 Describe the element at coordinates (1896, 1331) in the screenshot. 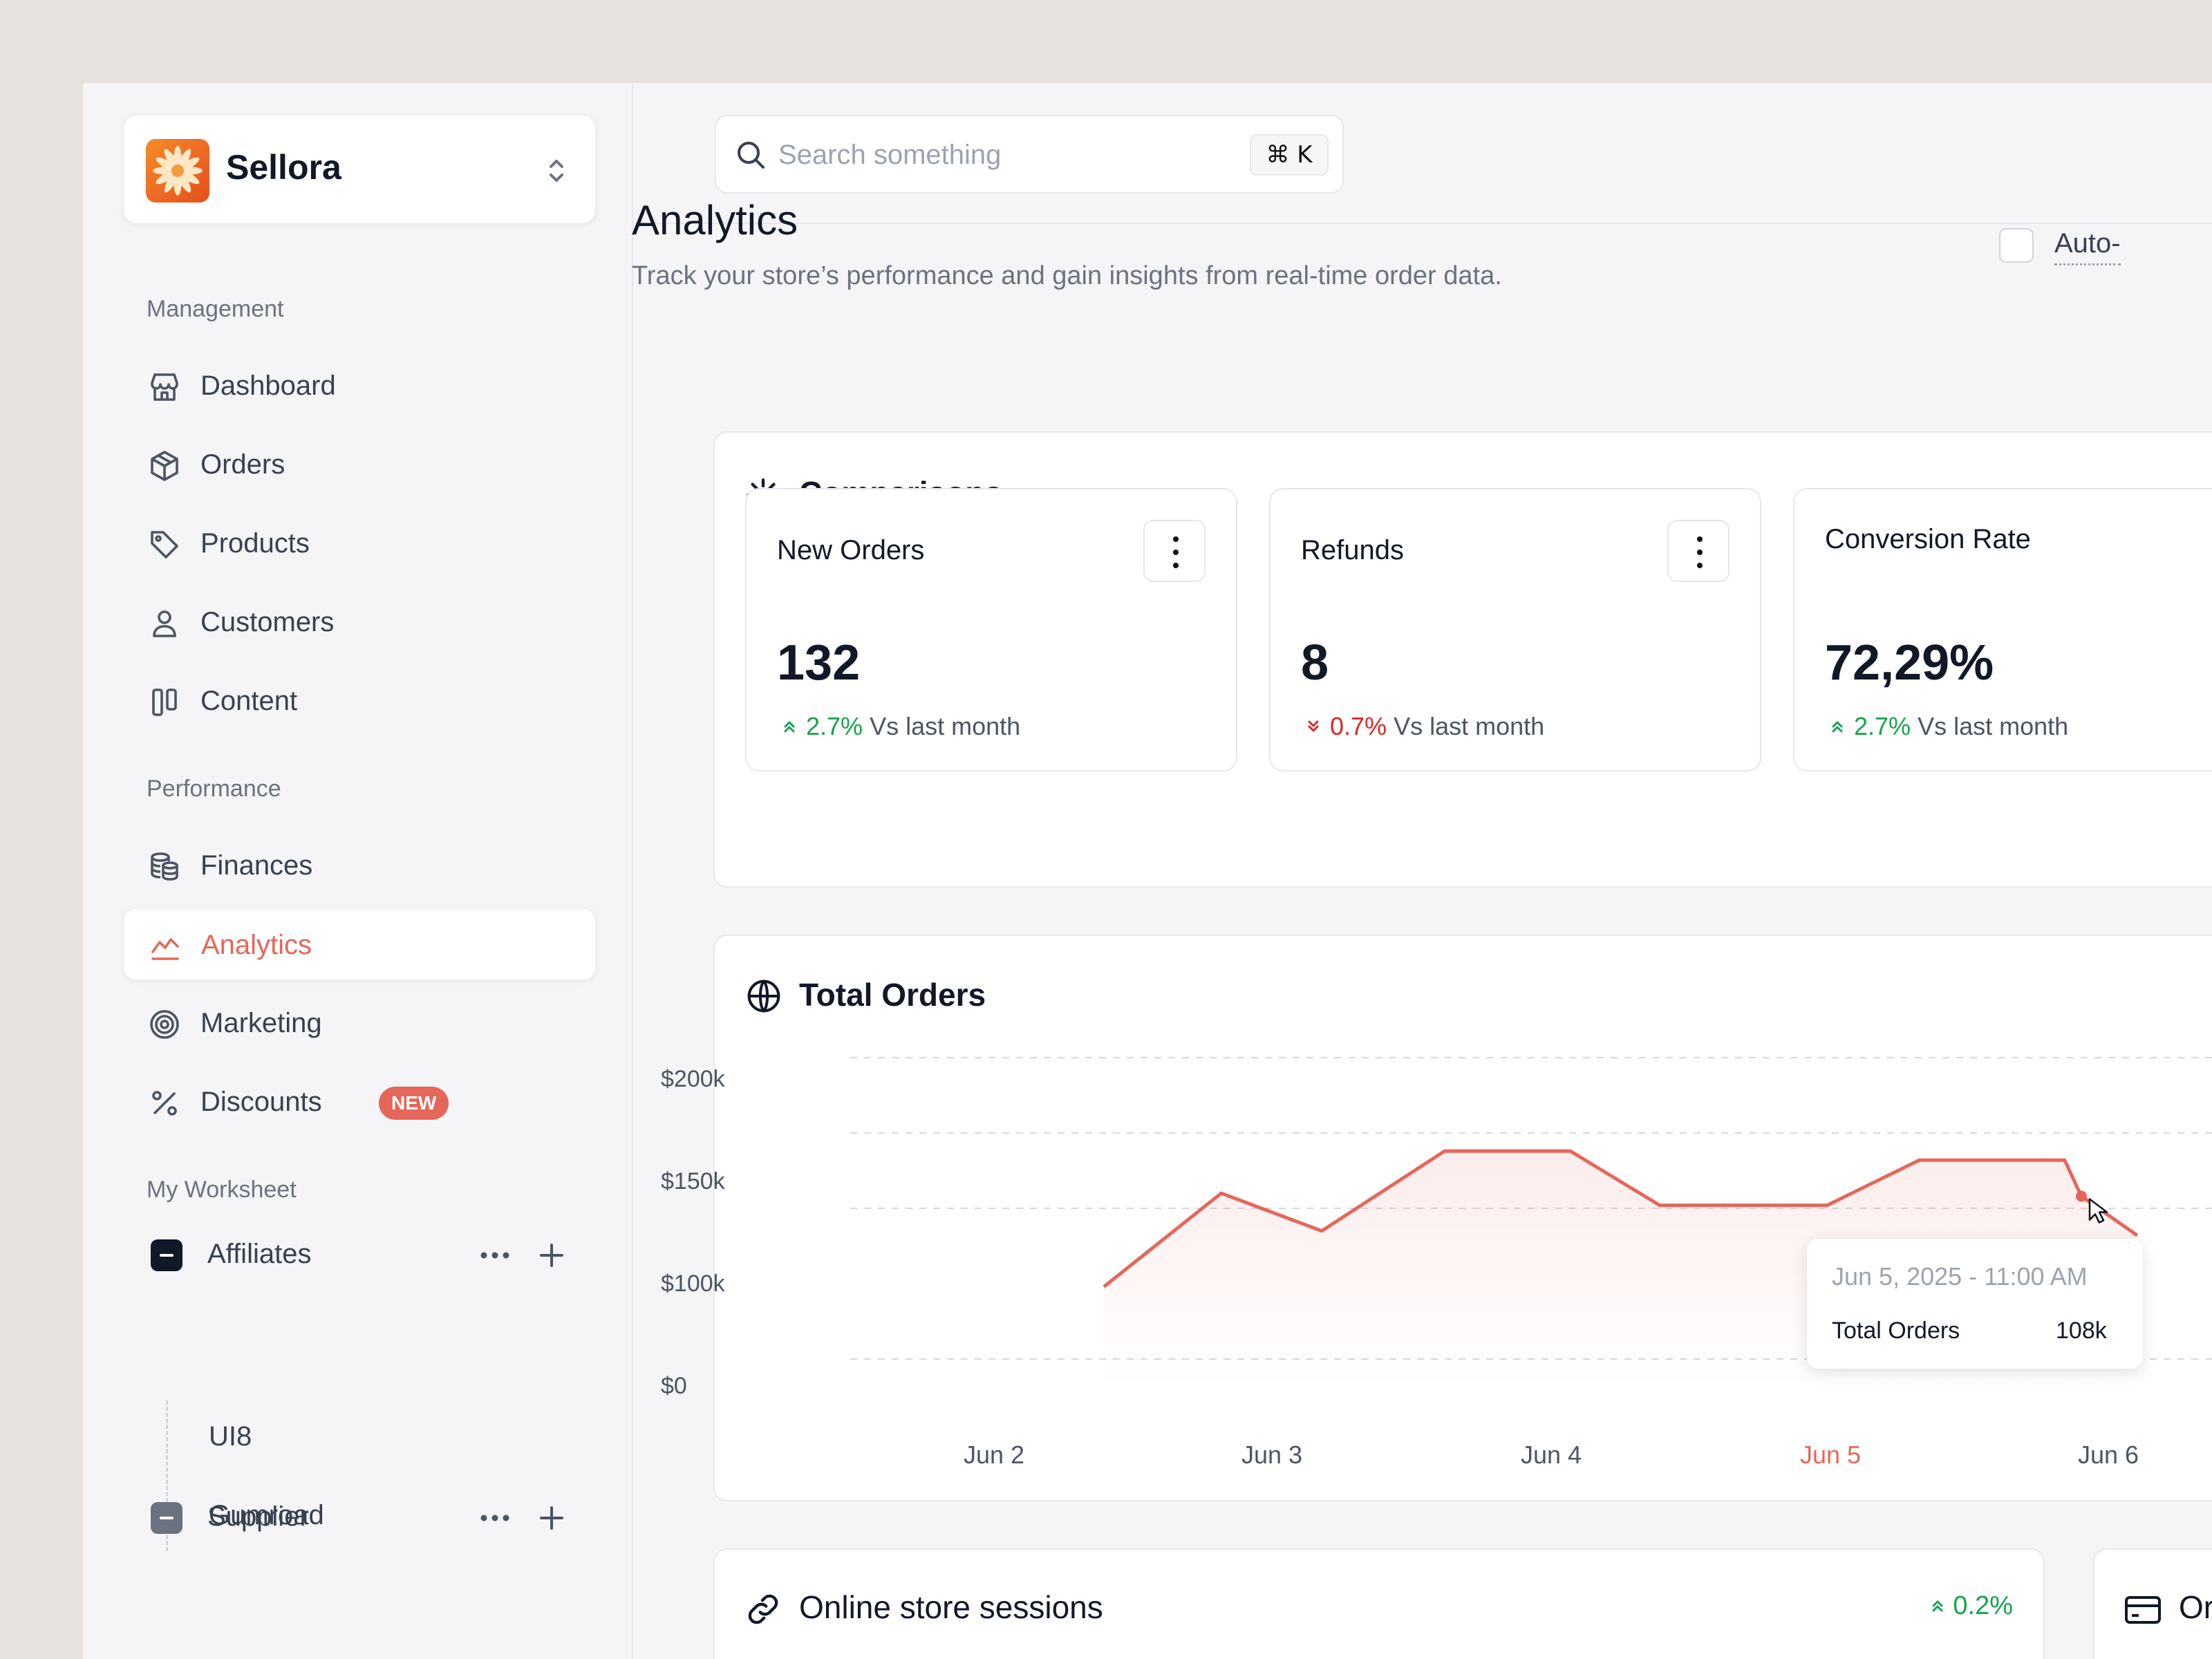

I see `tooltip-label: Total Orders` at that location.